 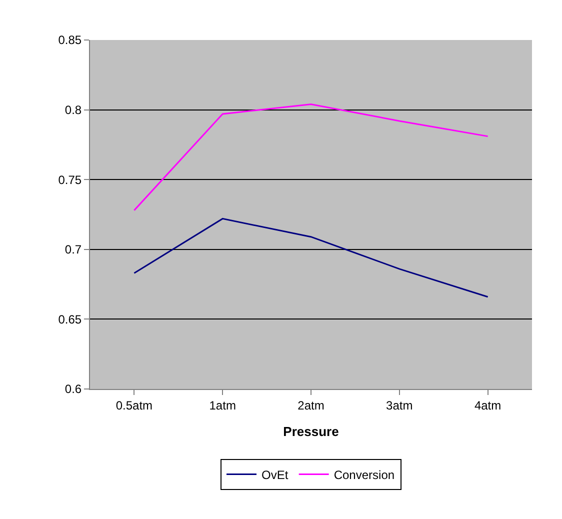 I want to click on legend-label: OvEt, so click(x=275, y=475).